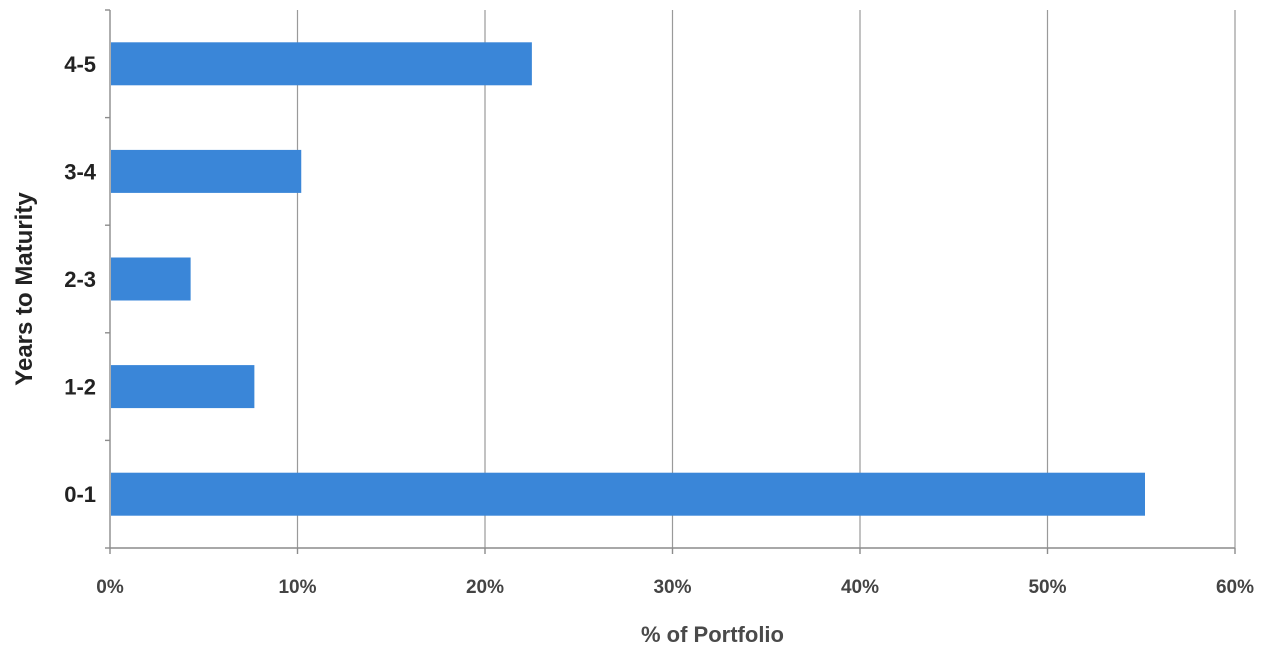  Describe the element at coordinates (80, 64) in the screenshot. I see `y-tick-label: 4-5` at that location.